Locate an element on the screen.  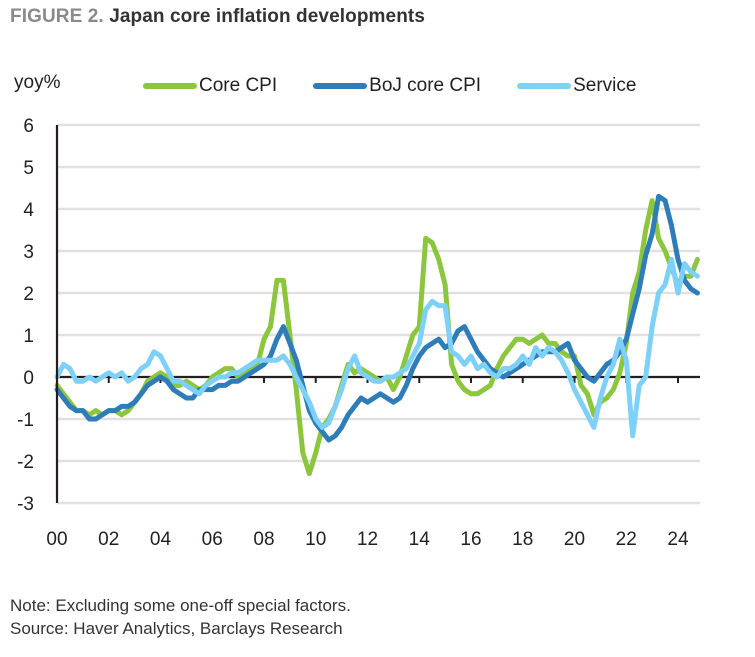
x-tick-label: 18 is located at coordinates (522, 539).